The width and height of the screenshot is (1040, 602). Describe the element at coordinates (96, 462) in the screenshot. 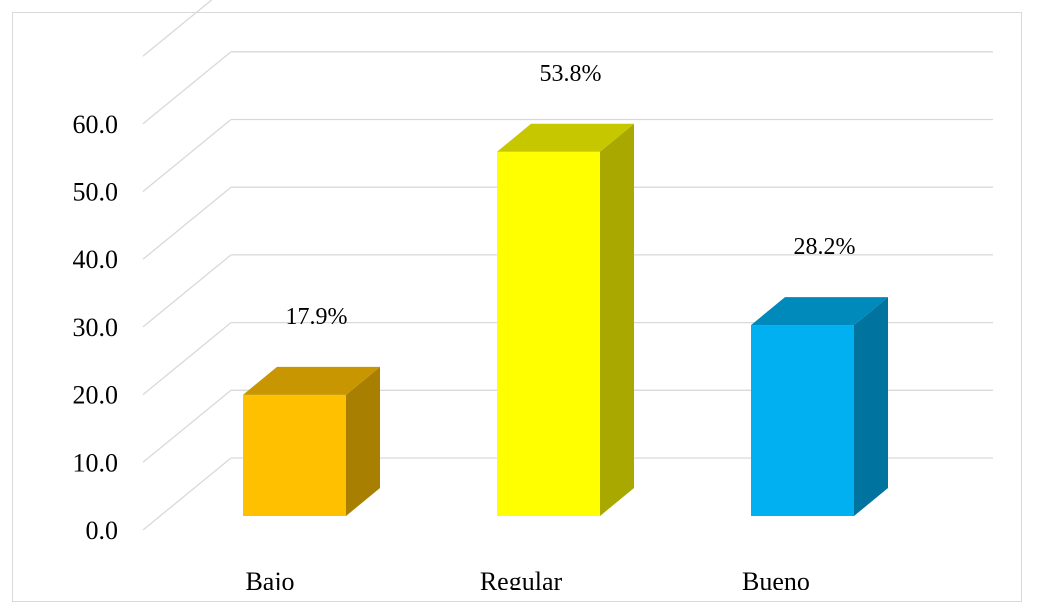

I see `y-tick-label: 10.0` at that location.